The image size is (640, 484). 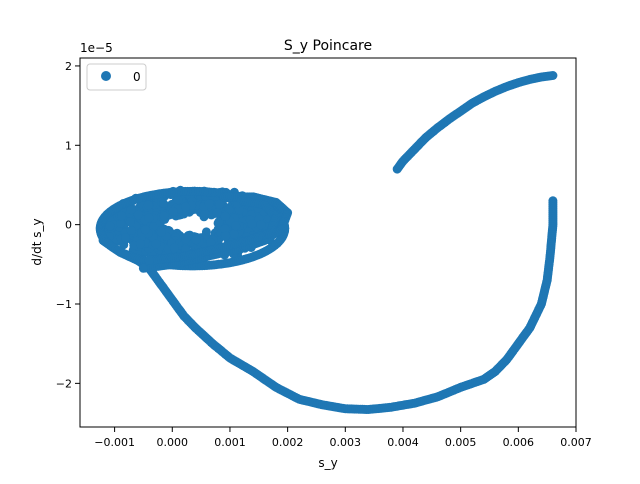 What do you see at coordinates (64, 304) in the screenshot?
I see `y-tick-label: −1` at bounding box center [64, 304].